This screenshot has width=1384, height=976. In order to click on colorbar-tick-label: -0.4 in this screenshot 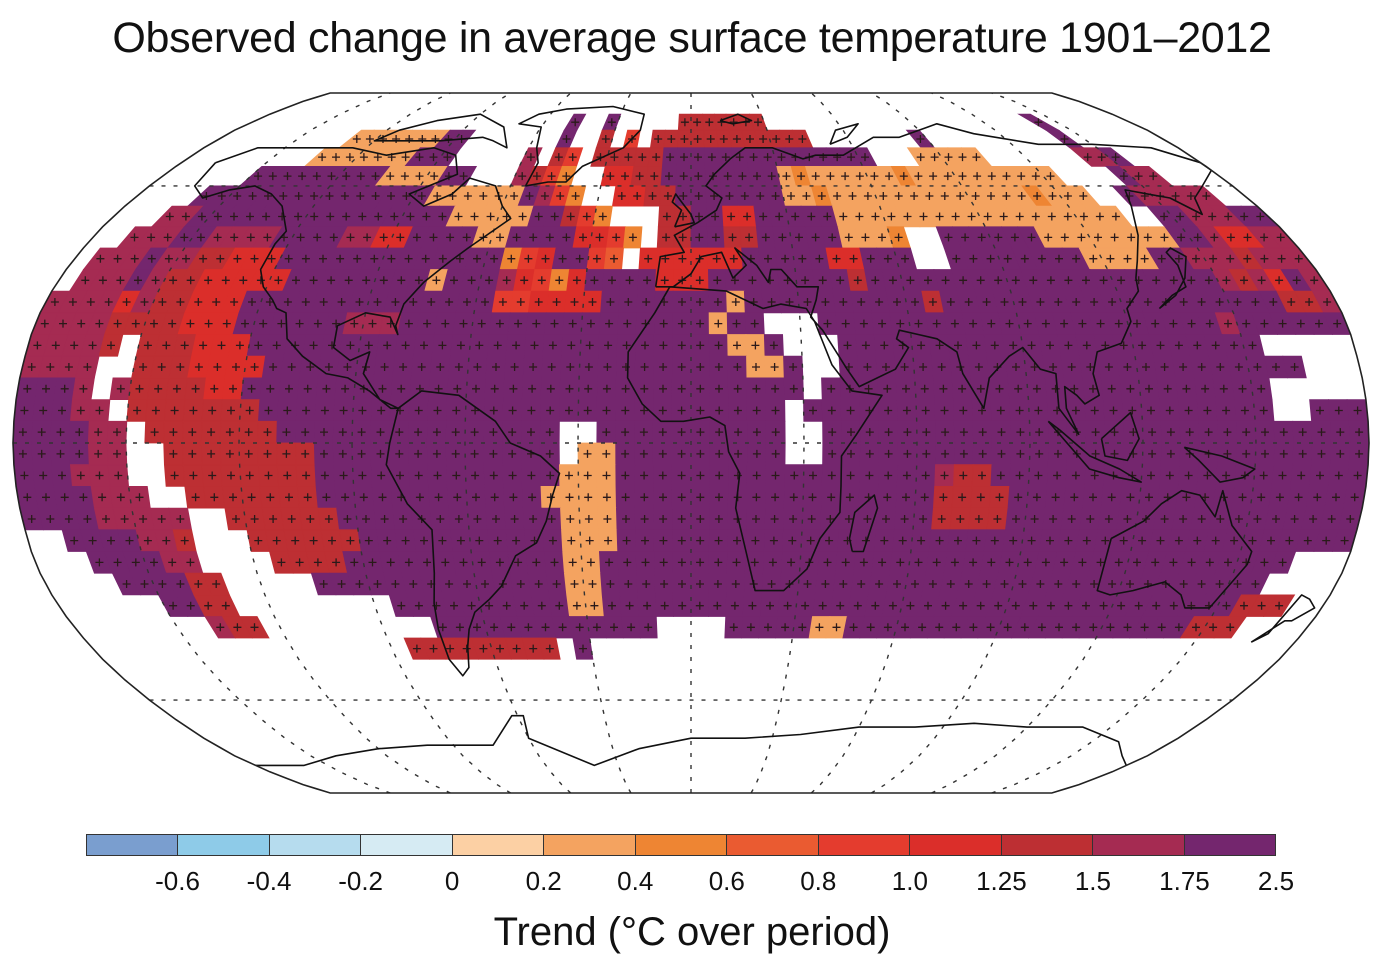, I will do `click(269, 881)`.